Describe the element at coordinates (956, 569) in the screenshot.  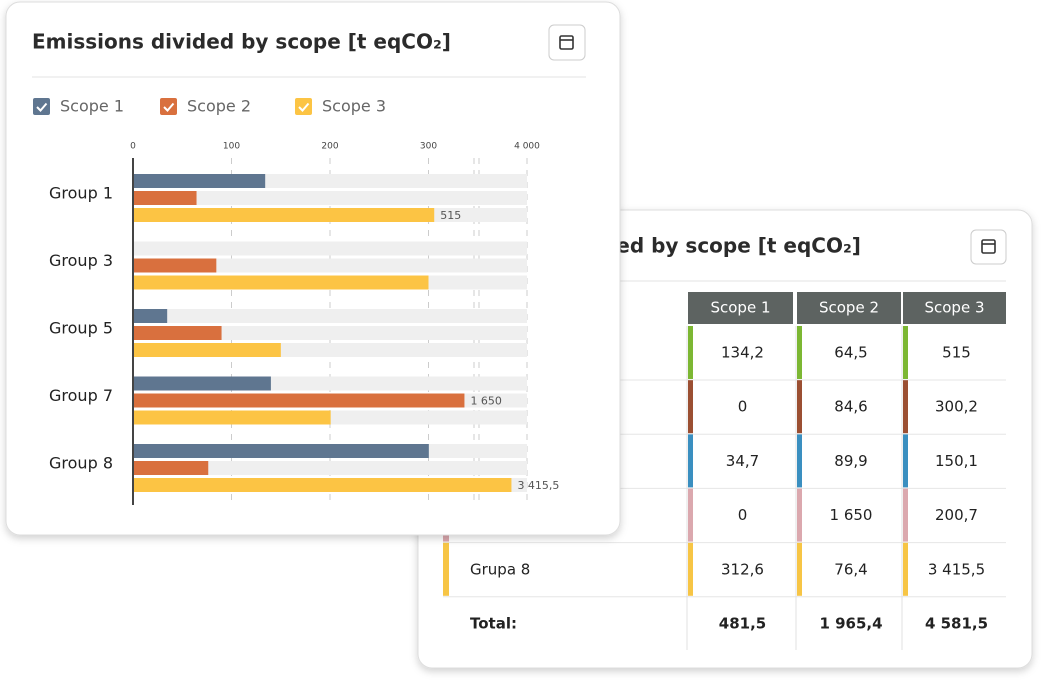
I see `cell-value: 3 415,5` at that location.